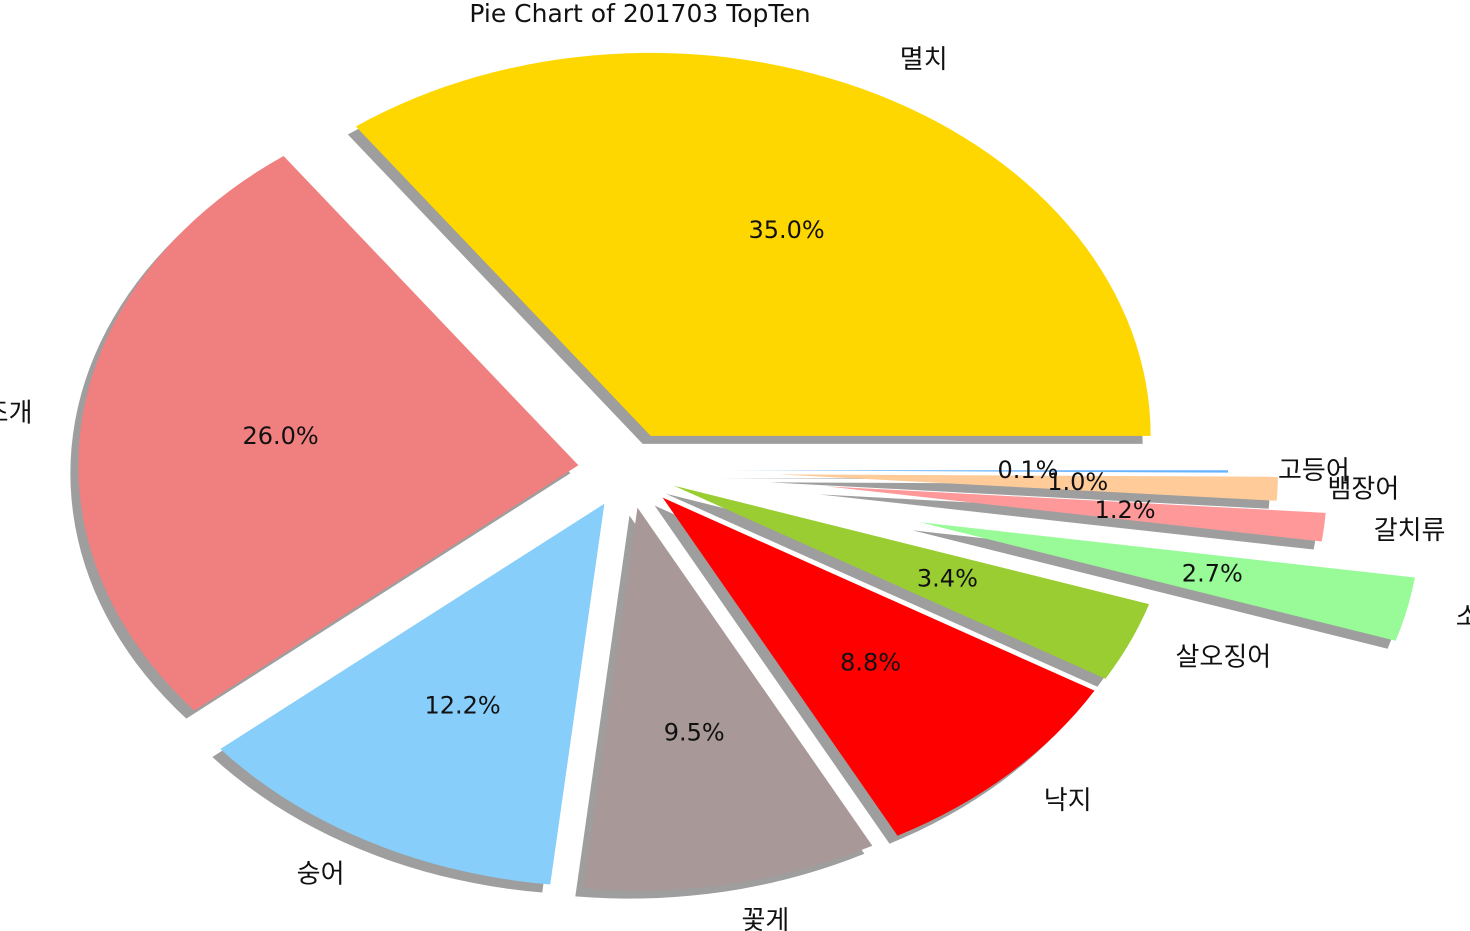 The image size is (1470, 931). What do you see at coordinates (1076, 514) in the screenshot?
I see `slice-8-wedge` at bounding box center [1076, 514].